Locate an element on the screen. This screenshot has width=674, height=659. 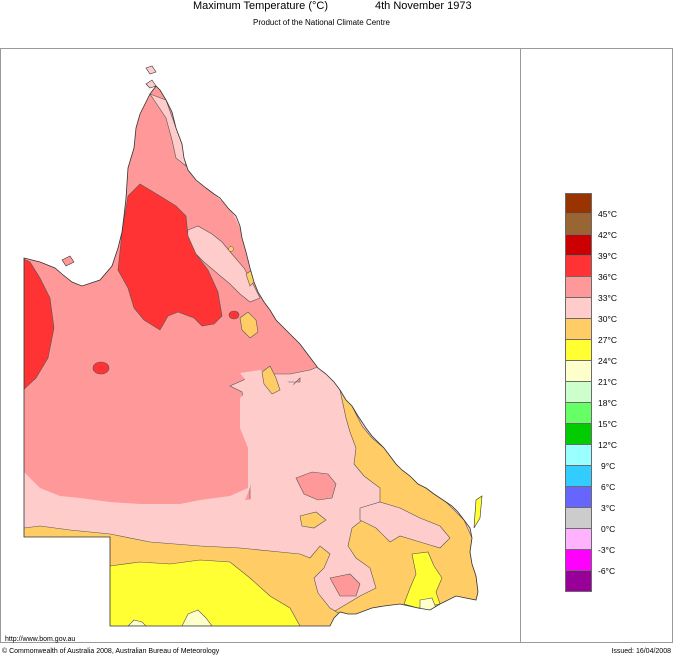
legend-label: 27°C is located at coordinates (607, 340).